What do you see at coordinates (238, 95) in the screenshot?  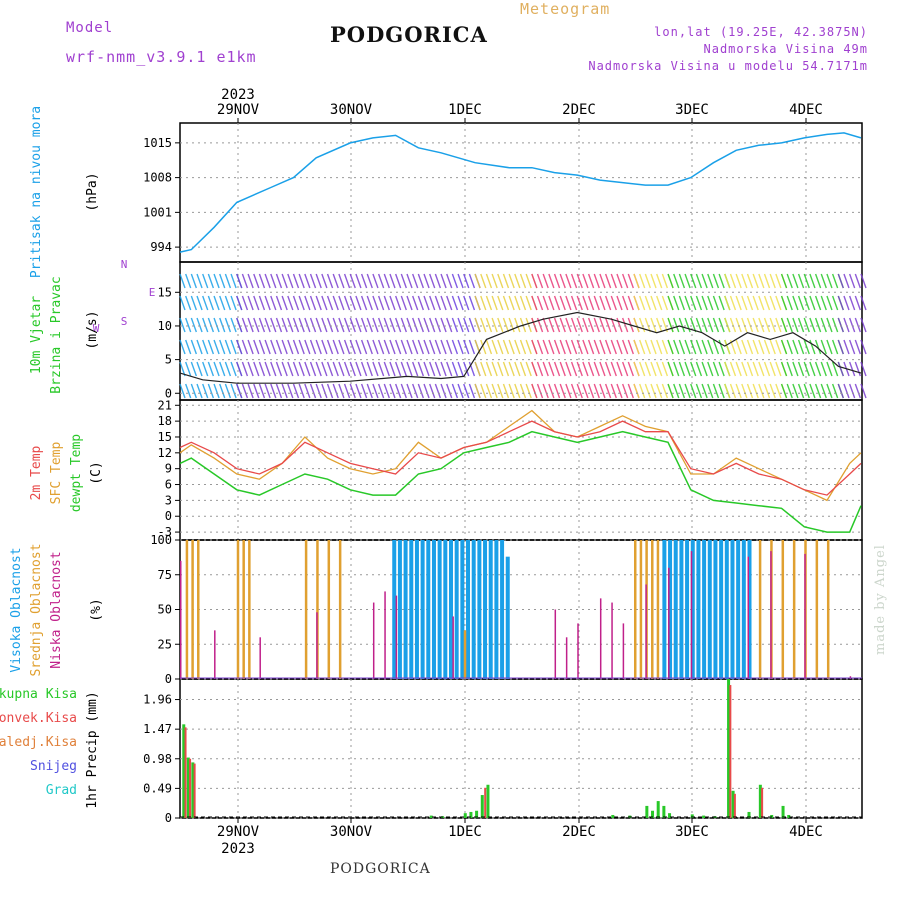 I see `top-year-label: 2023` at bounding box center [238, 95].